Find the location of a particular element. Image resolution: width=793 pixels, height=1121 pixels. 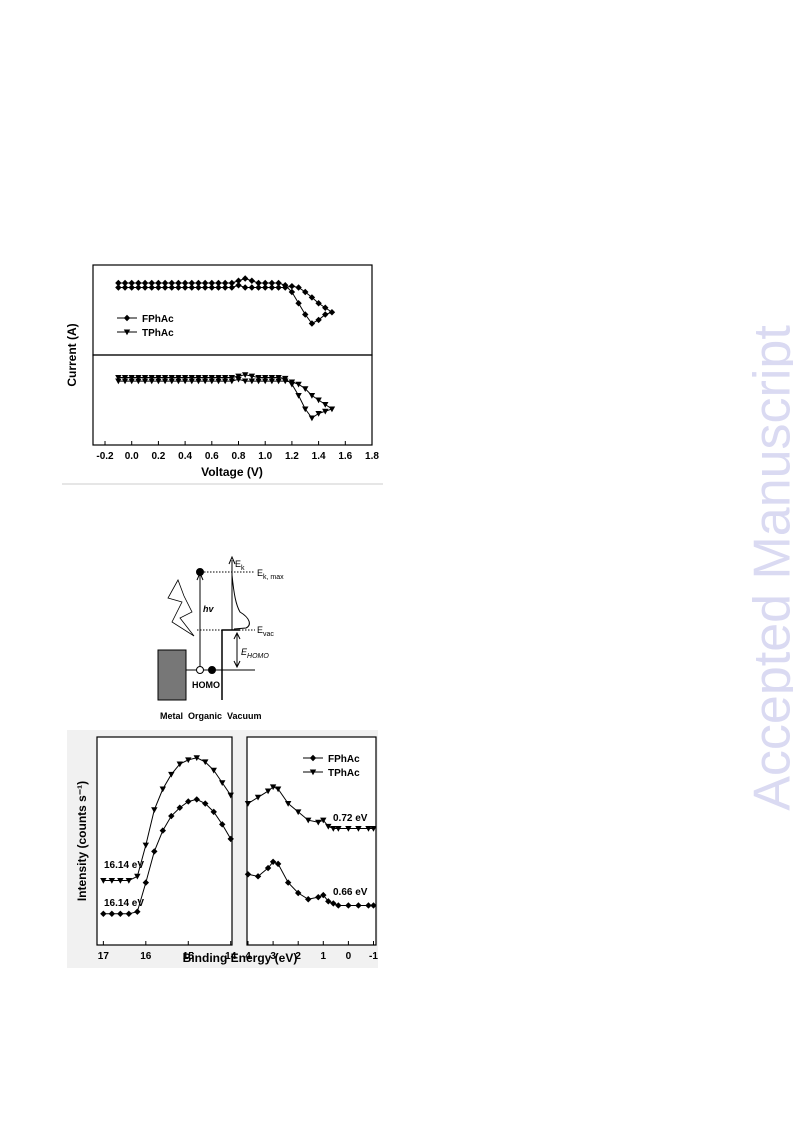

x-tick-label: 17 is located at coordinates (104, 956).